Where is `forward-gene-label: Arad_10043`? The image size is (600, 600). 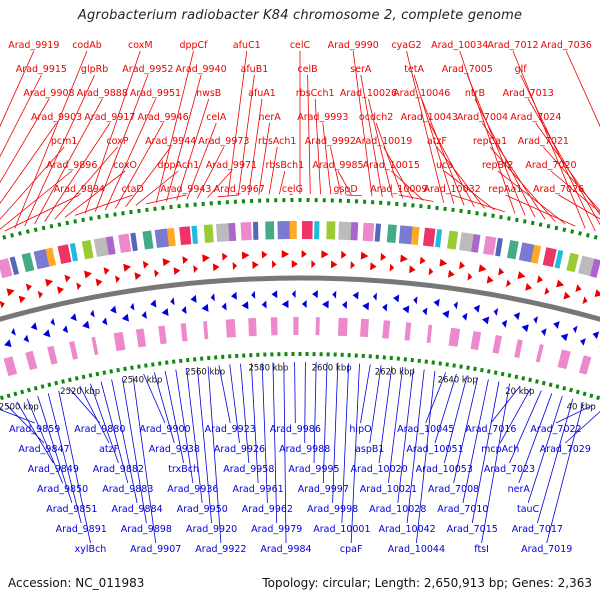
forward-gene-label: Arad_10043 is located at coordinates (429, 117).